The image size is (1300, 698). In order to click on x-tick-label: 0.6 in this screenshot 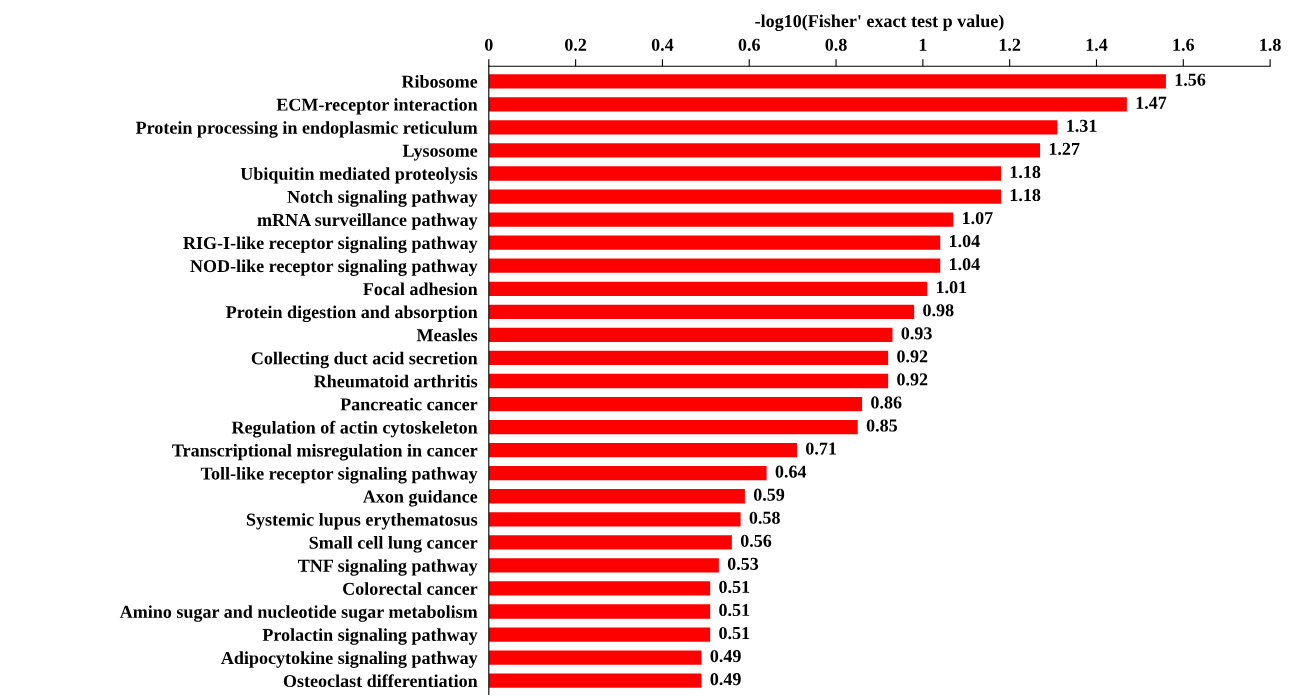, I will do `click(749, 44)`.